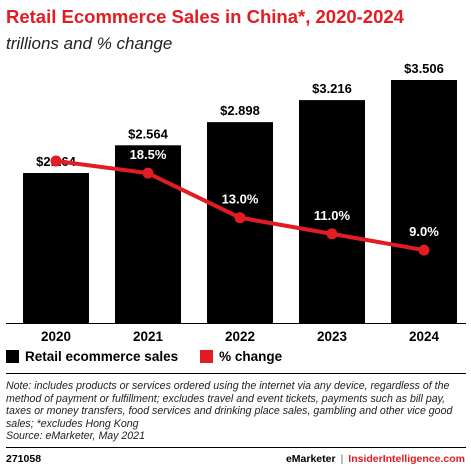 Image resolution: width=471 pixels, height=470 pixels. I want to click on x-tick-label-2023: 2023, so click(332, 336).